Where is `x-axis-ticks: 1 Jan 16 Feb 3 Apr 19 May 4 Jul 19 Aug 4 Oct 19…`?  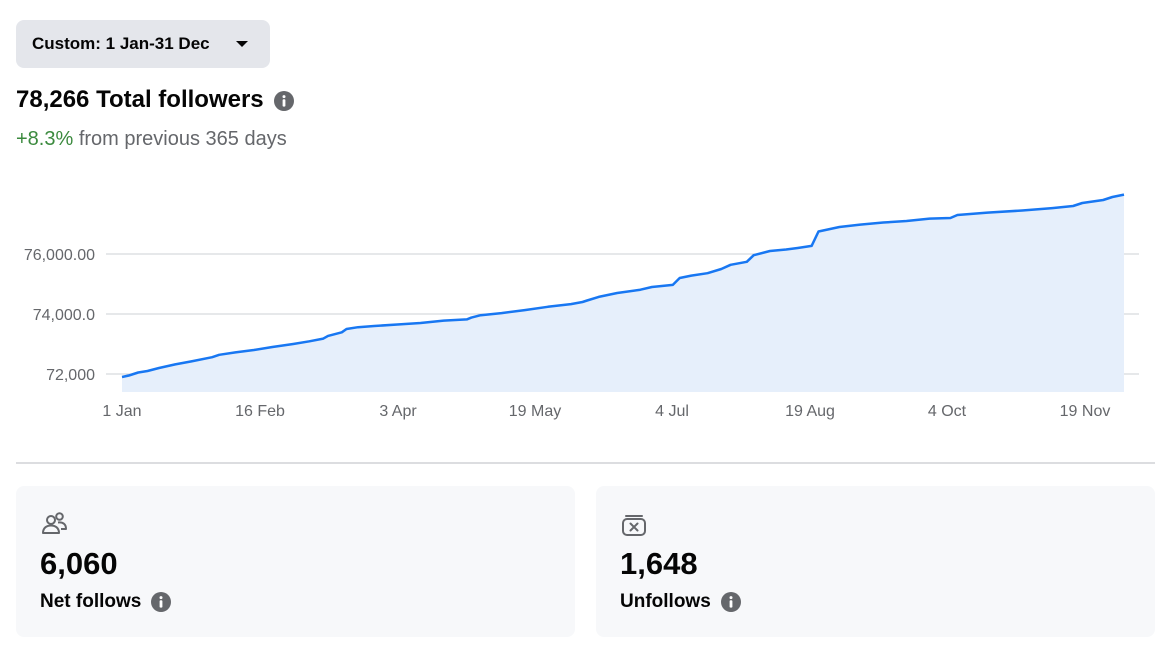 x-axis-ticks: 1 Jan 16 Feb 3 Apr 19 May 4 Jul 19 Aug 4 Oct 19… is located at coordinates (606, 411).